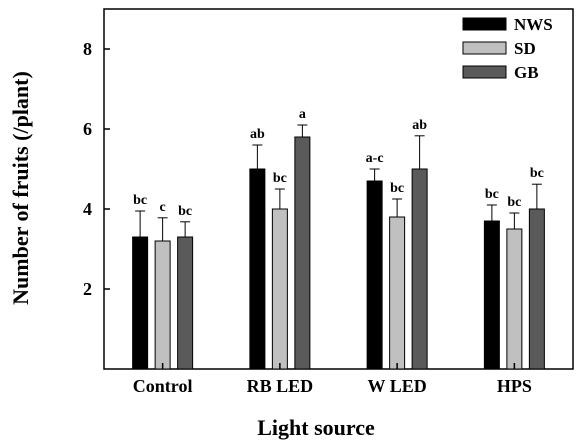  Describe the element at coordinates (526, 72) in the screenshot. I see `legend-label: GB` at that location.